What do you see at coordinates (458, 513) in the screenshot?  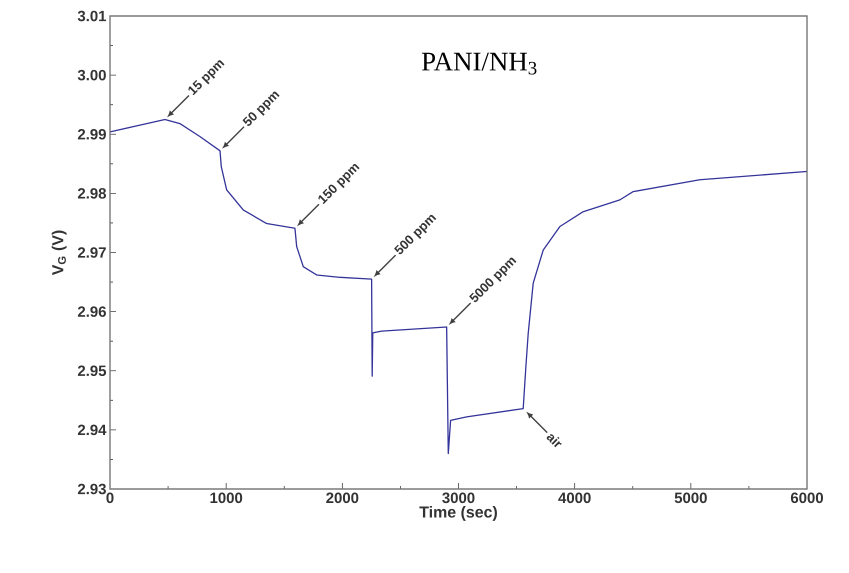 I see `x-axis-title: Time (sec)` at bounding box center [458, 513].